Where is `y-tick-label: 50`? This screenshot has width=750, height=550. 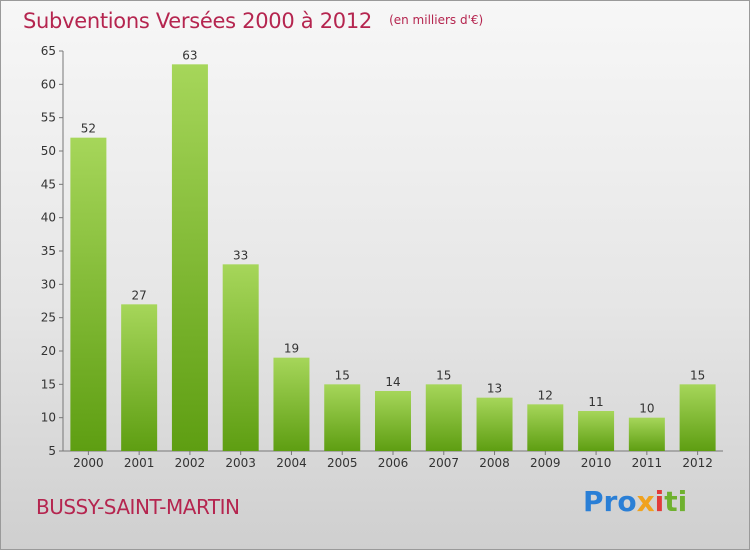
y-tick-label: 50 is located at coordinates (48, 151).